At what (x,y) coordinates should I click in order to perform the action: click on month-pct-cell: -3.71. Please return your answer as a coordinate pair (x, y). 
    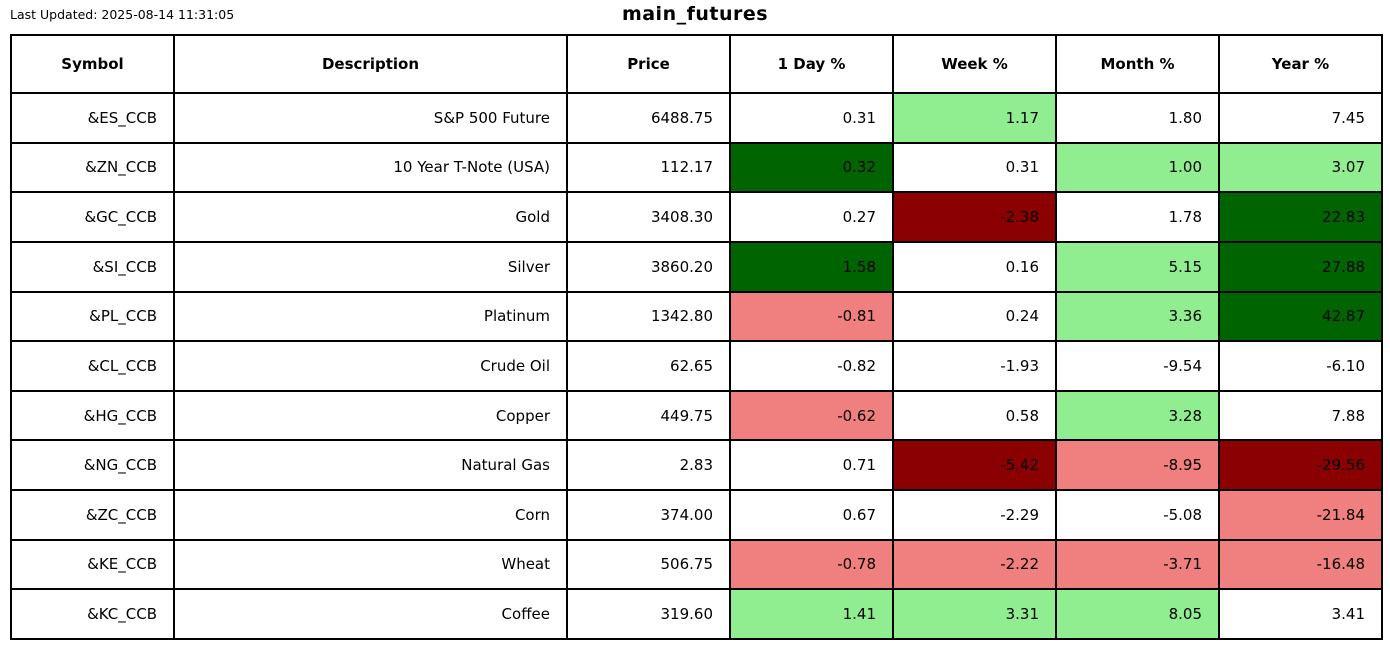
    Looking at the image, I should click on (1137, 564).